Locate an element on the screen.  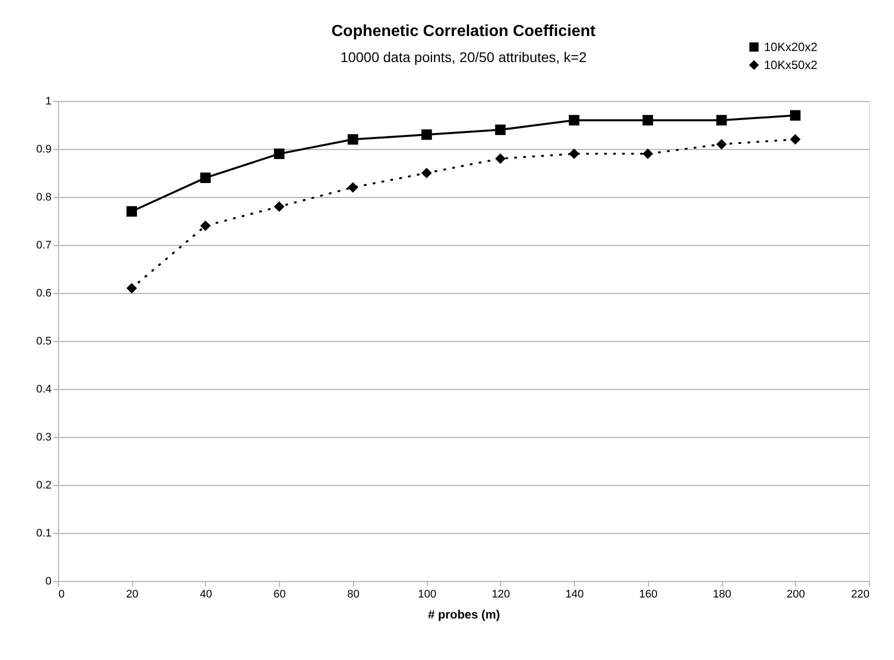
x-tick-label: 20 is located at coordinates (132, 594).